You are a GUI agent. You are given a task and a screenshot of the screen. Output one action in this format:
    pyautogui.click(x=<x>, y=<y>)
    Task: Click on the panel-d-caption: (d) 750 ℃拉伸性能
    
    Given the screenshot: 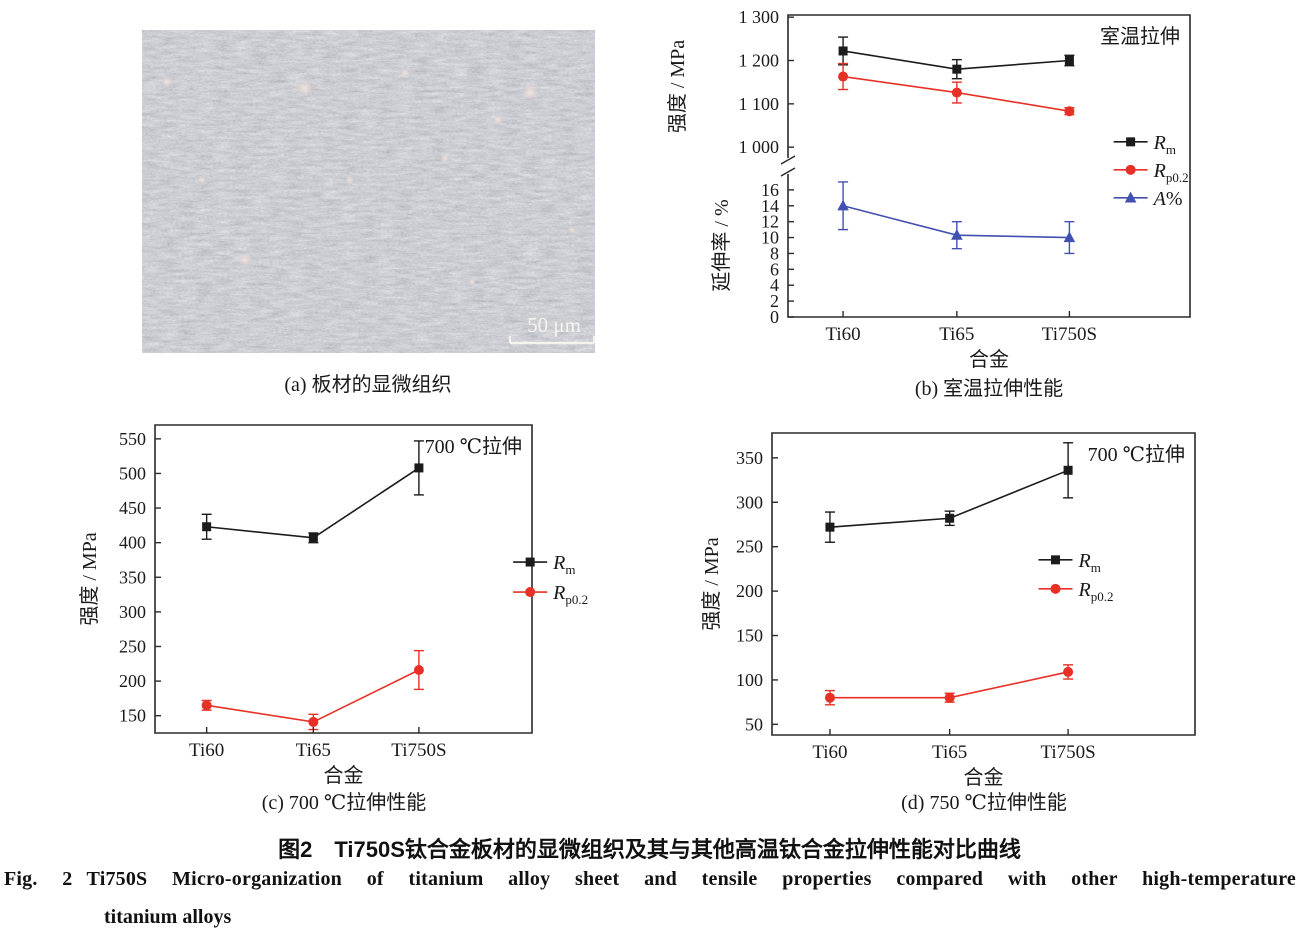 What is the action you would take?
    pyautogui.click(x=984, y=803)
    